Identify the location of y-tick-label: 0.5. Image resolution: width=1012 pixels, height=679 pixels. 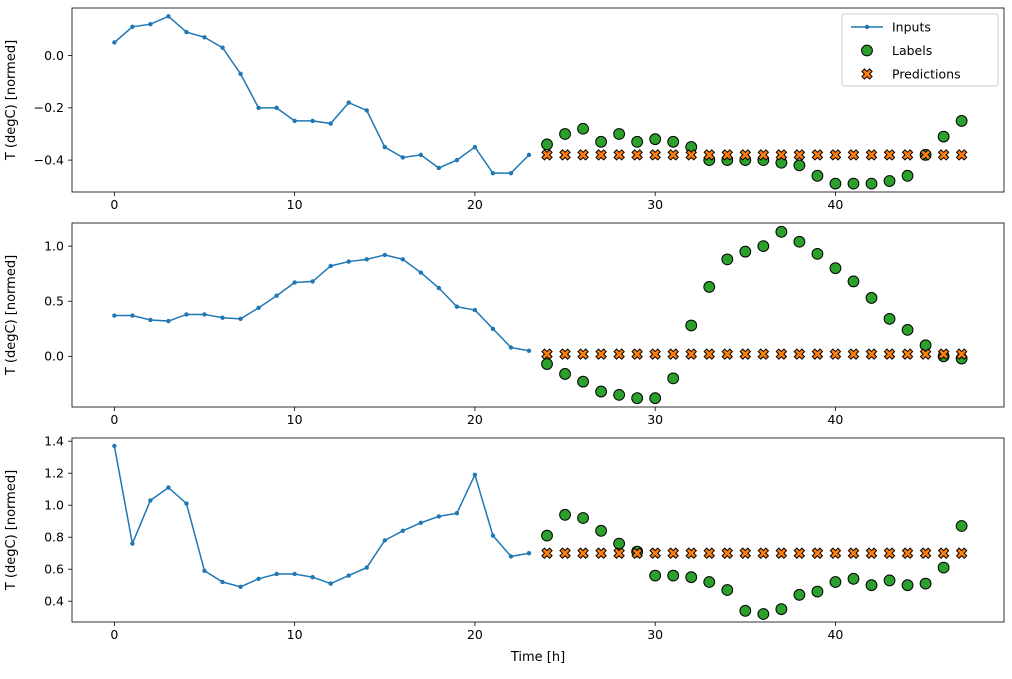
(54, 301).